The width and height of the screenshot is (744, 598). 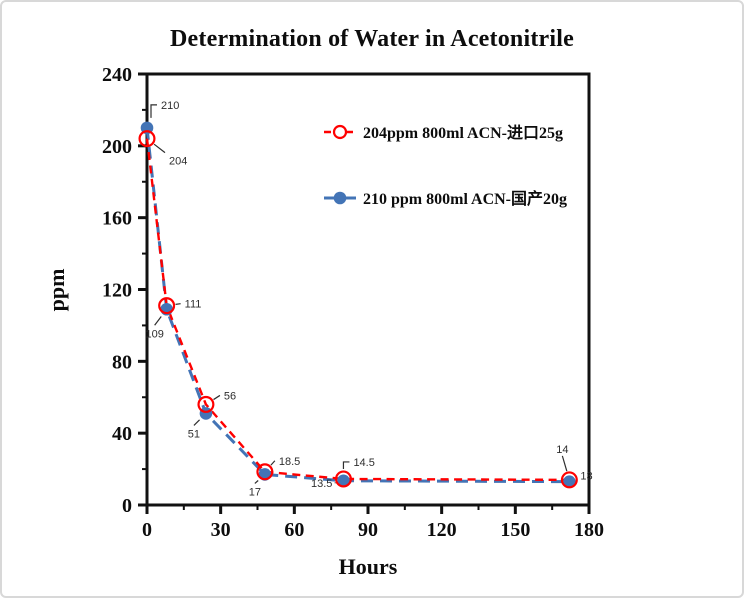 I want to click on legend-marker-blue-icon, so click(x=340, y=198).